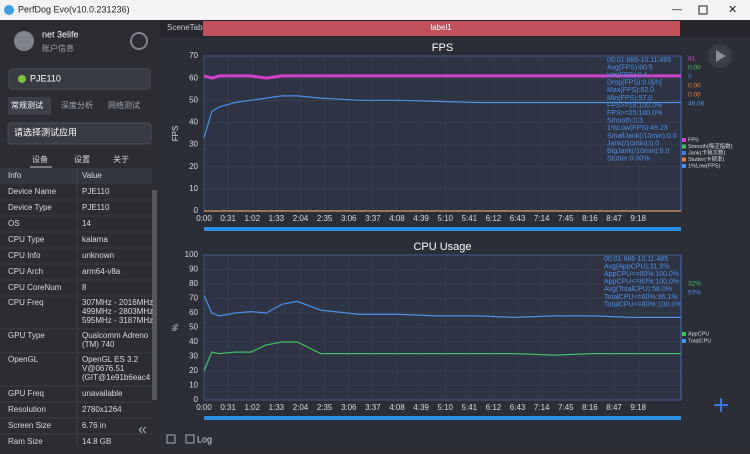 The width and height of the screenshot is (750, 454). I want to click on stat-line: AppCPU<=60%:100.0%, so click(641, 274).